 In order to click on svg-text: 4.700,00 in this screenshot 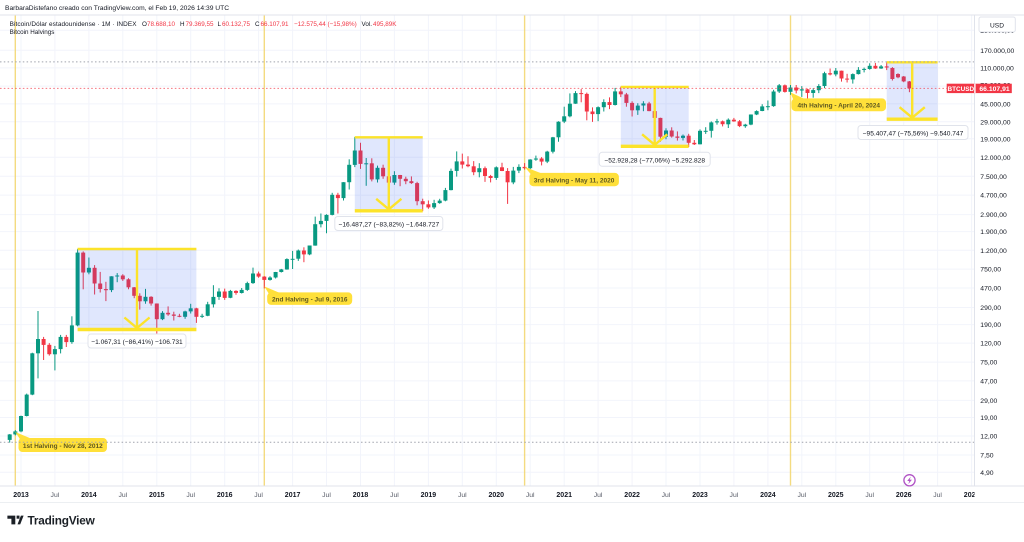, I will do `click(993, 196)`.